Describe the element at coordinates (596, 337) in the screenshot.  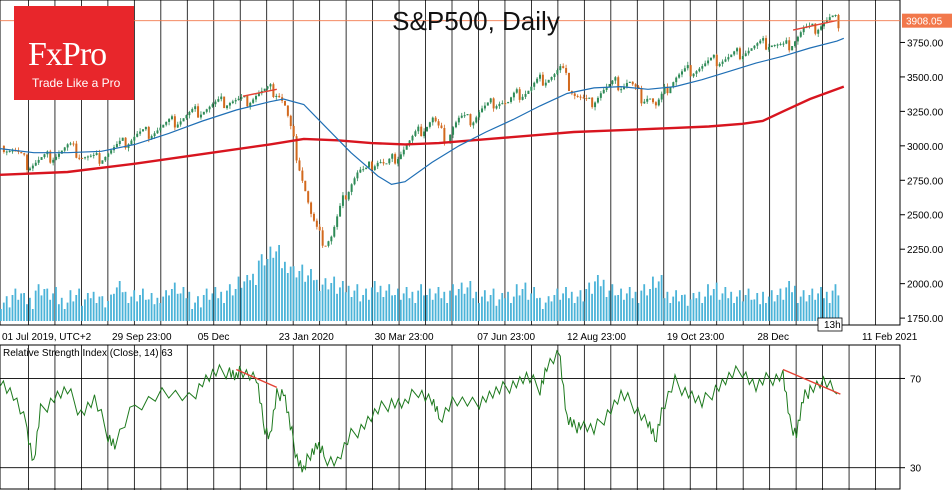
I see `time-axis-label: 12 Aug 23:00` at that location.